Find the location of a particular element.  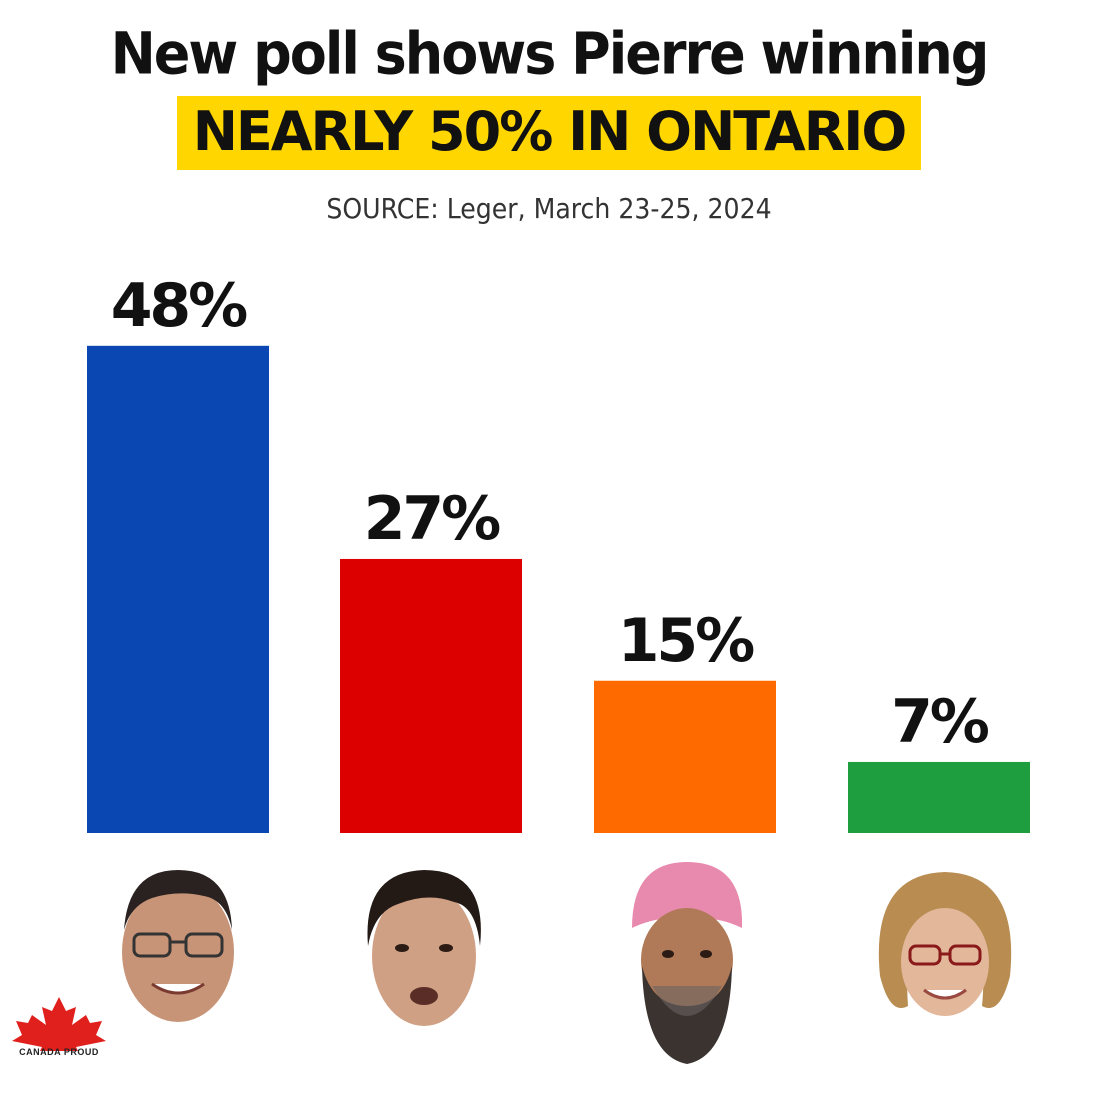

person-turban-face-icon is located at coordinates (687, 963).